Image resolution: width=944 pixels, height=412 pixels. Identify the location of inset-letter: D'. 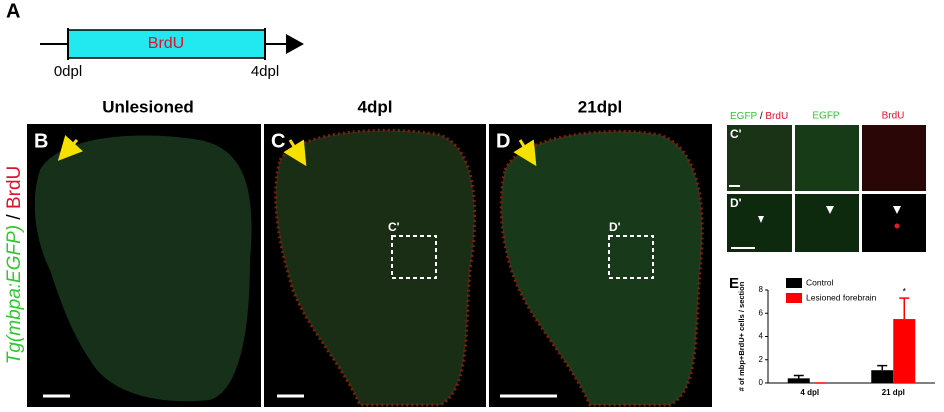
(736, 203).